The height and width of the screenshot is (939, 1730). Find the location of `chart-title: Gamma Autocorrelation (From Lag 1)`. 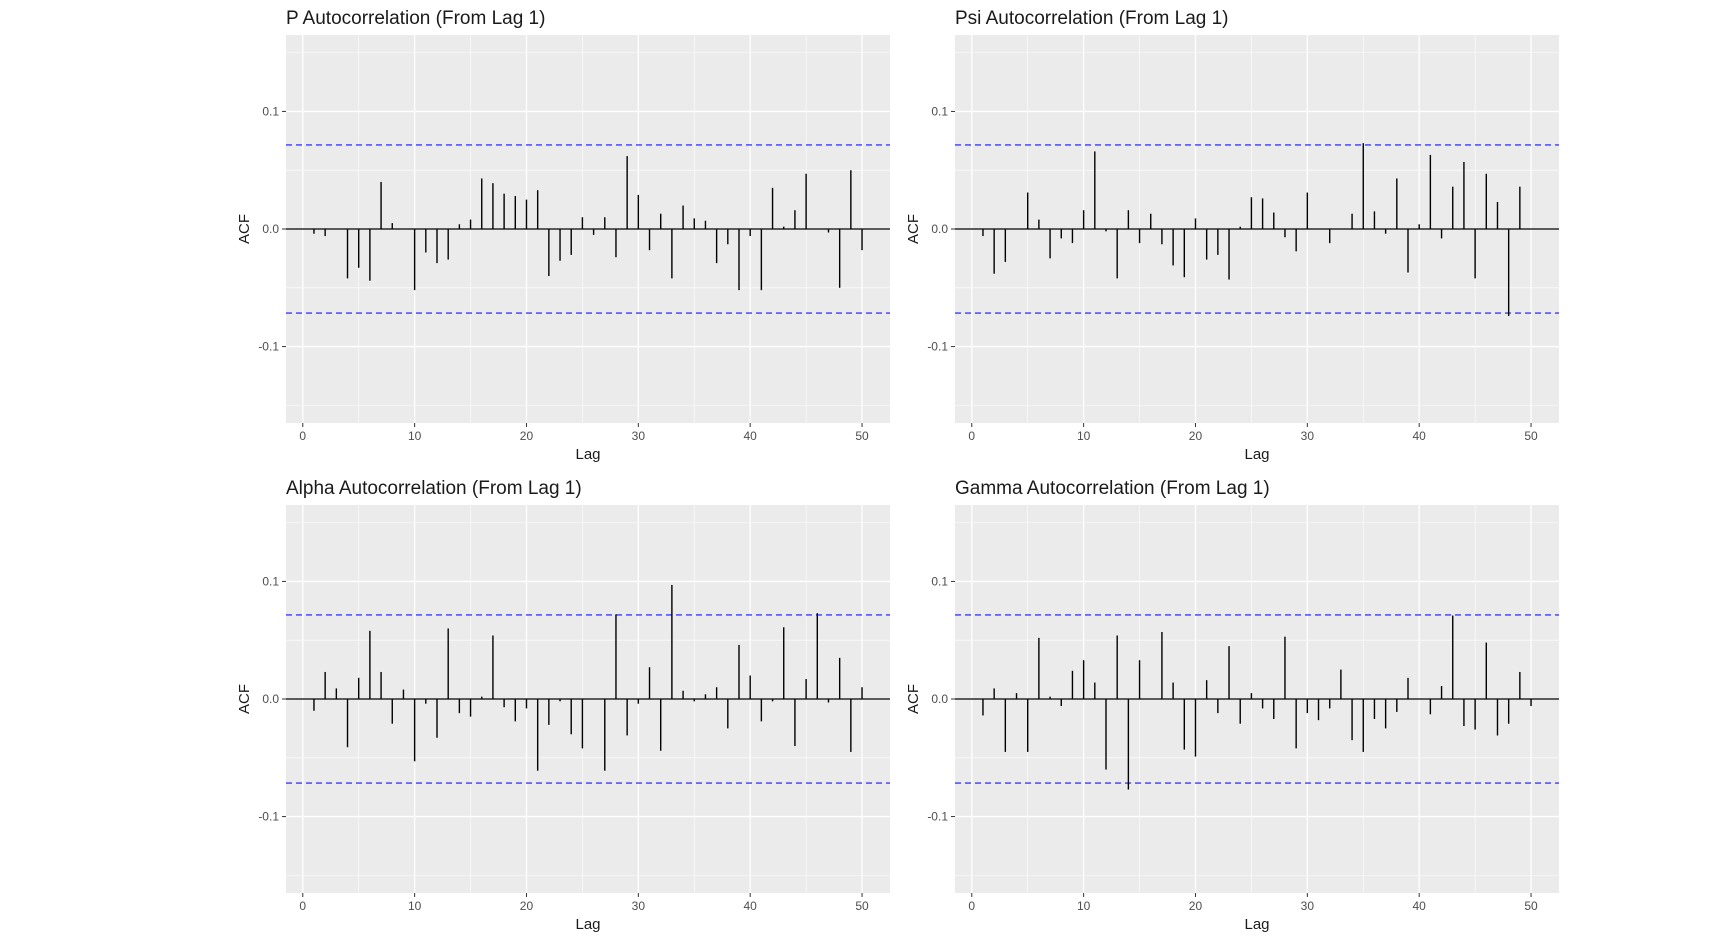

chart-title: Gamma Autocorrelation (From Lag 1) is located at coordinates (1112, 488).